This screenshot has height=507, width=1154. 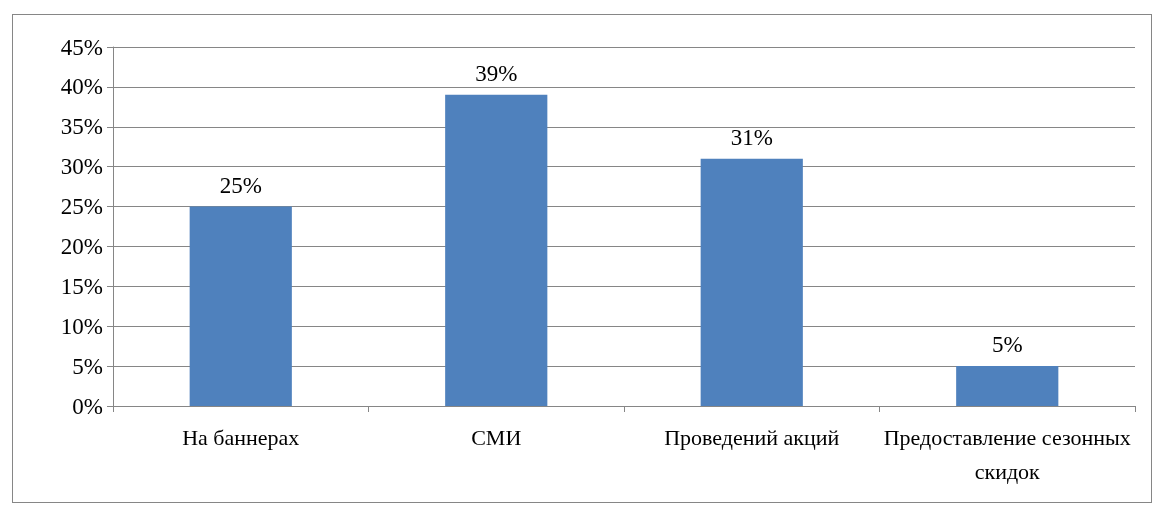 What do you see at coordinates (240, 185) in the screenshot?
I see `data-label: 25%` at bounding box center [240, 185].